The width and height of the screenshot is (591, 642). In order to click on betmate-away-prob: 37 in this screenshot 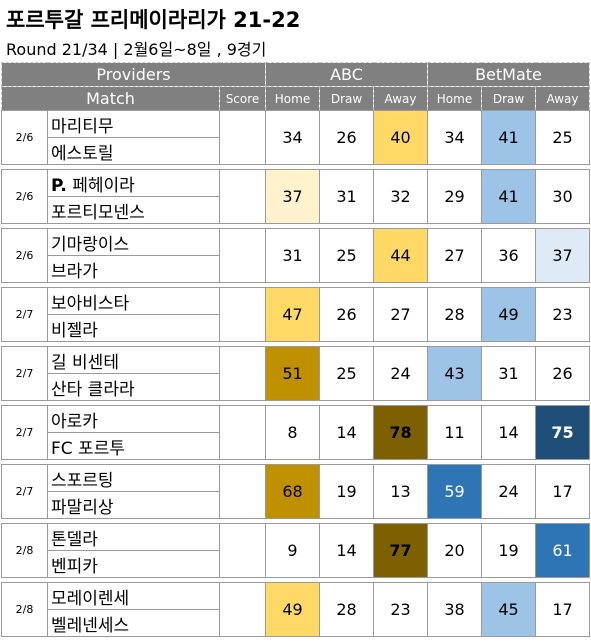, I will do `click(562, 255)`.